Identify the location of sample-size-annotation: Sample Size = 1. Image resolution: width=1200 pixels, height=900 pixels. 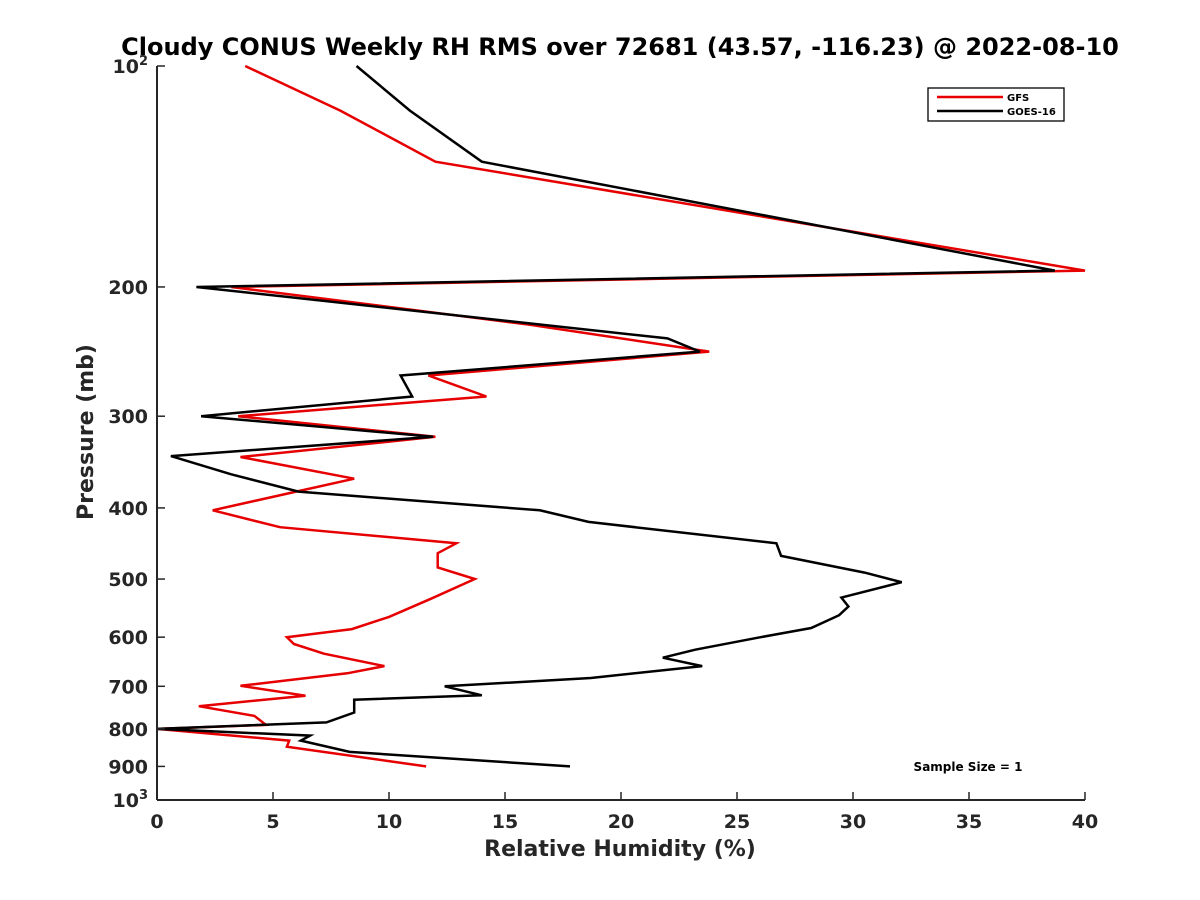
(968, 767).